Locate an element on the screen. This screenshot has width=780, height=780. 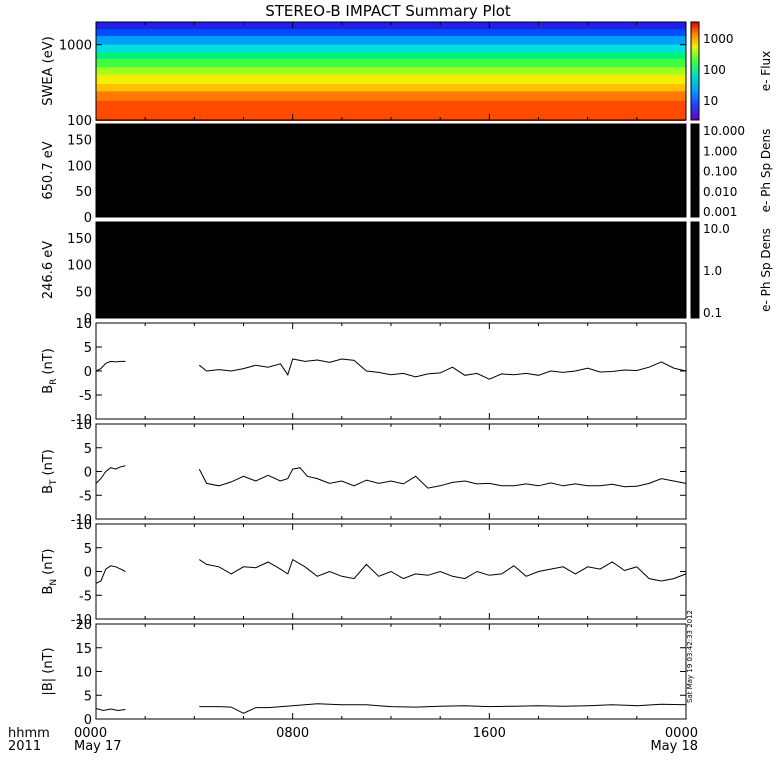
y-axis-label: BT(nT) is located at coordinates (50, 471).